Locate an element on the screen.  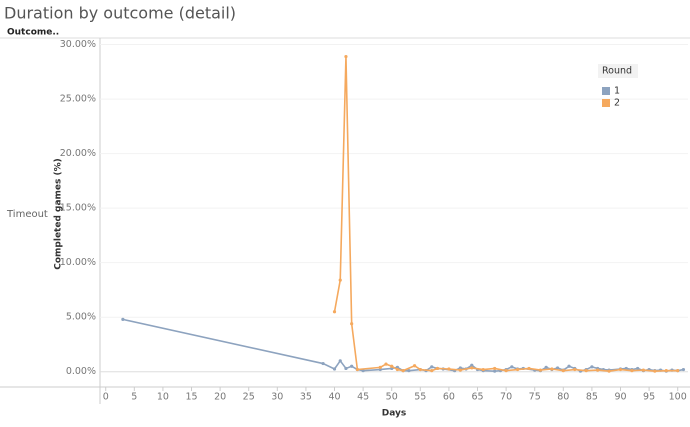
x-tick-label: 35 is located at coordinates (306, 397).